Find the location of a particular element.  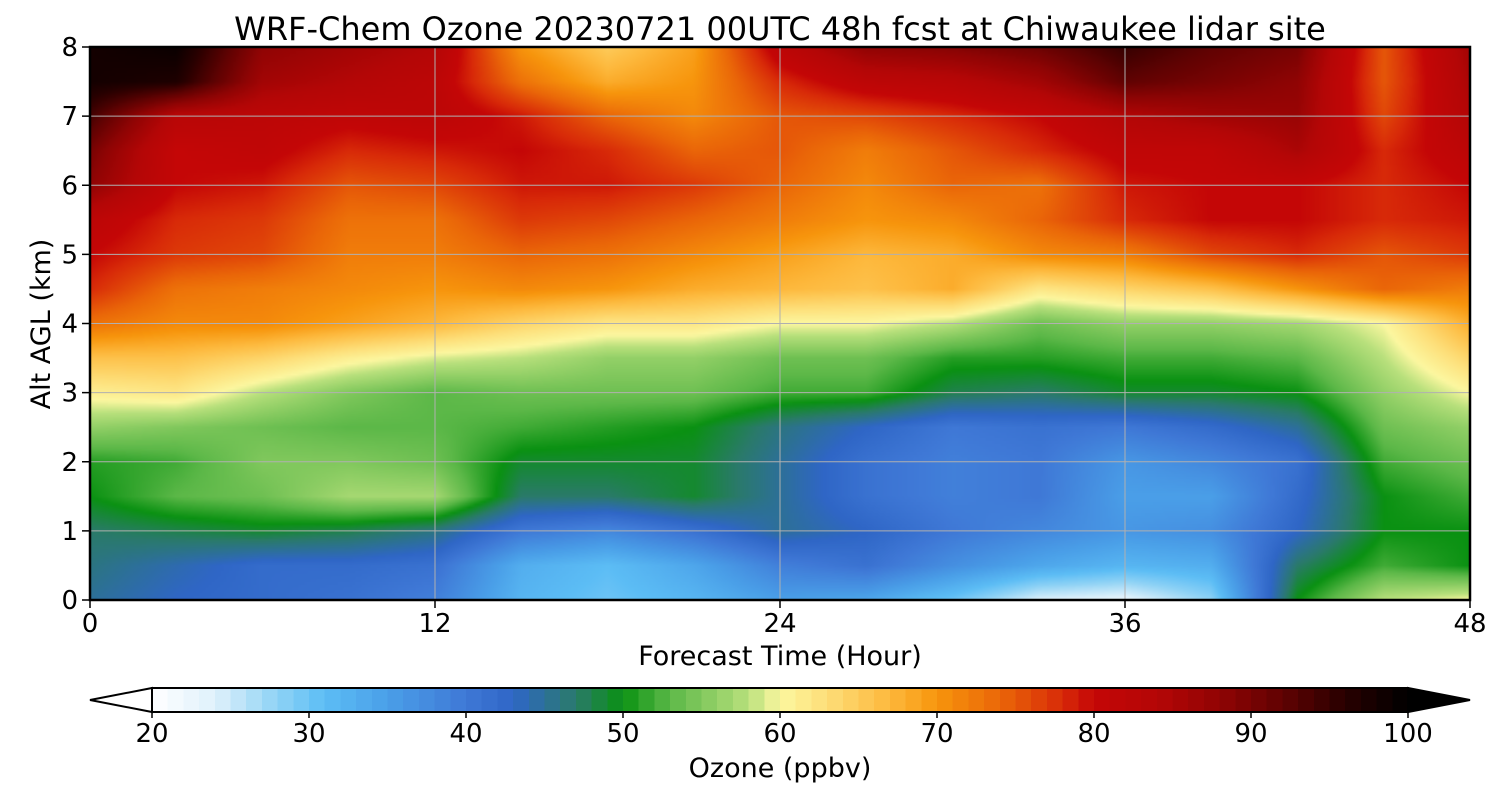

y-tick-label: 8 is located at coordinates (69, 48).